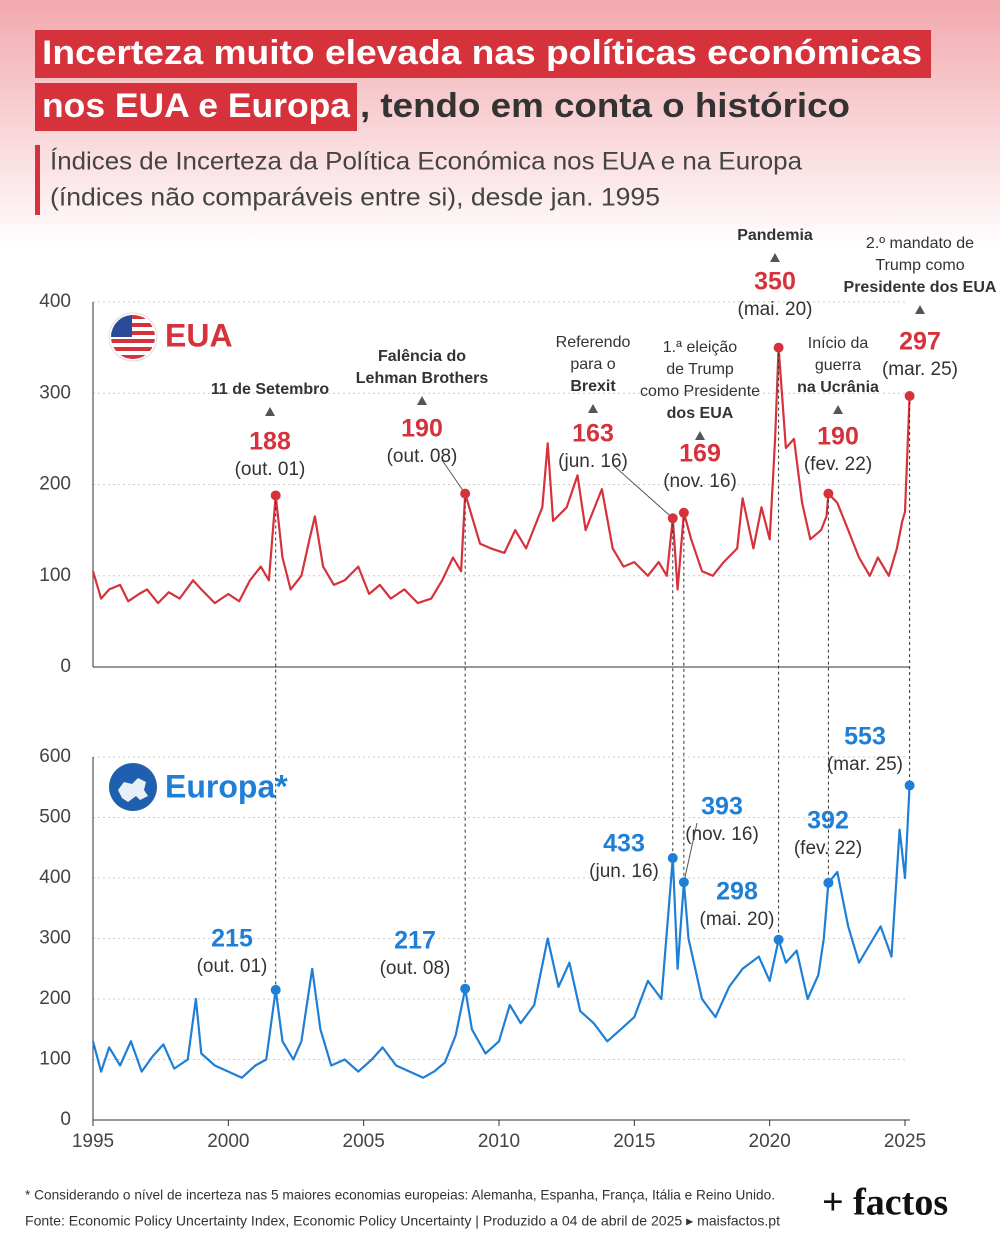 The height and width of the screenshot is (1255, 1000). Describe the element at coordinates (364, 1141) in the screenshot. I see `x-tick-label: 2005` at that location.